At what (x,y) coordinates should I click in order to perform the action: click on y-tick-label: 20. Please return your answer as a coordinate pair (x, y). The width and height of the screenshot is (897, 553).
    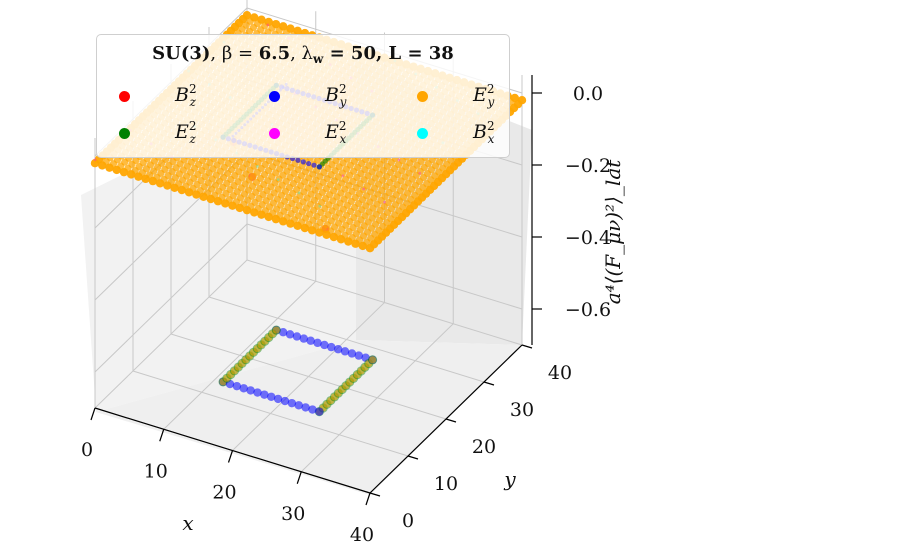
    Looking at the image, I should click on (484, 447).